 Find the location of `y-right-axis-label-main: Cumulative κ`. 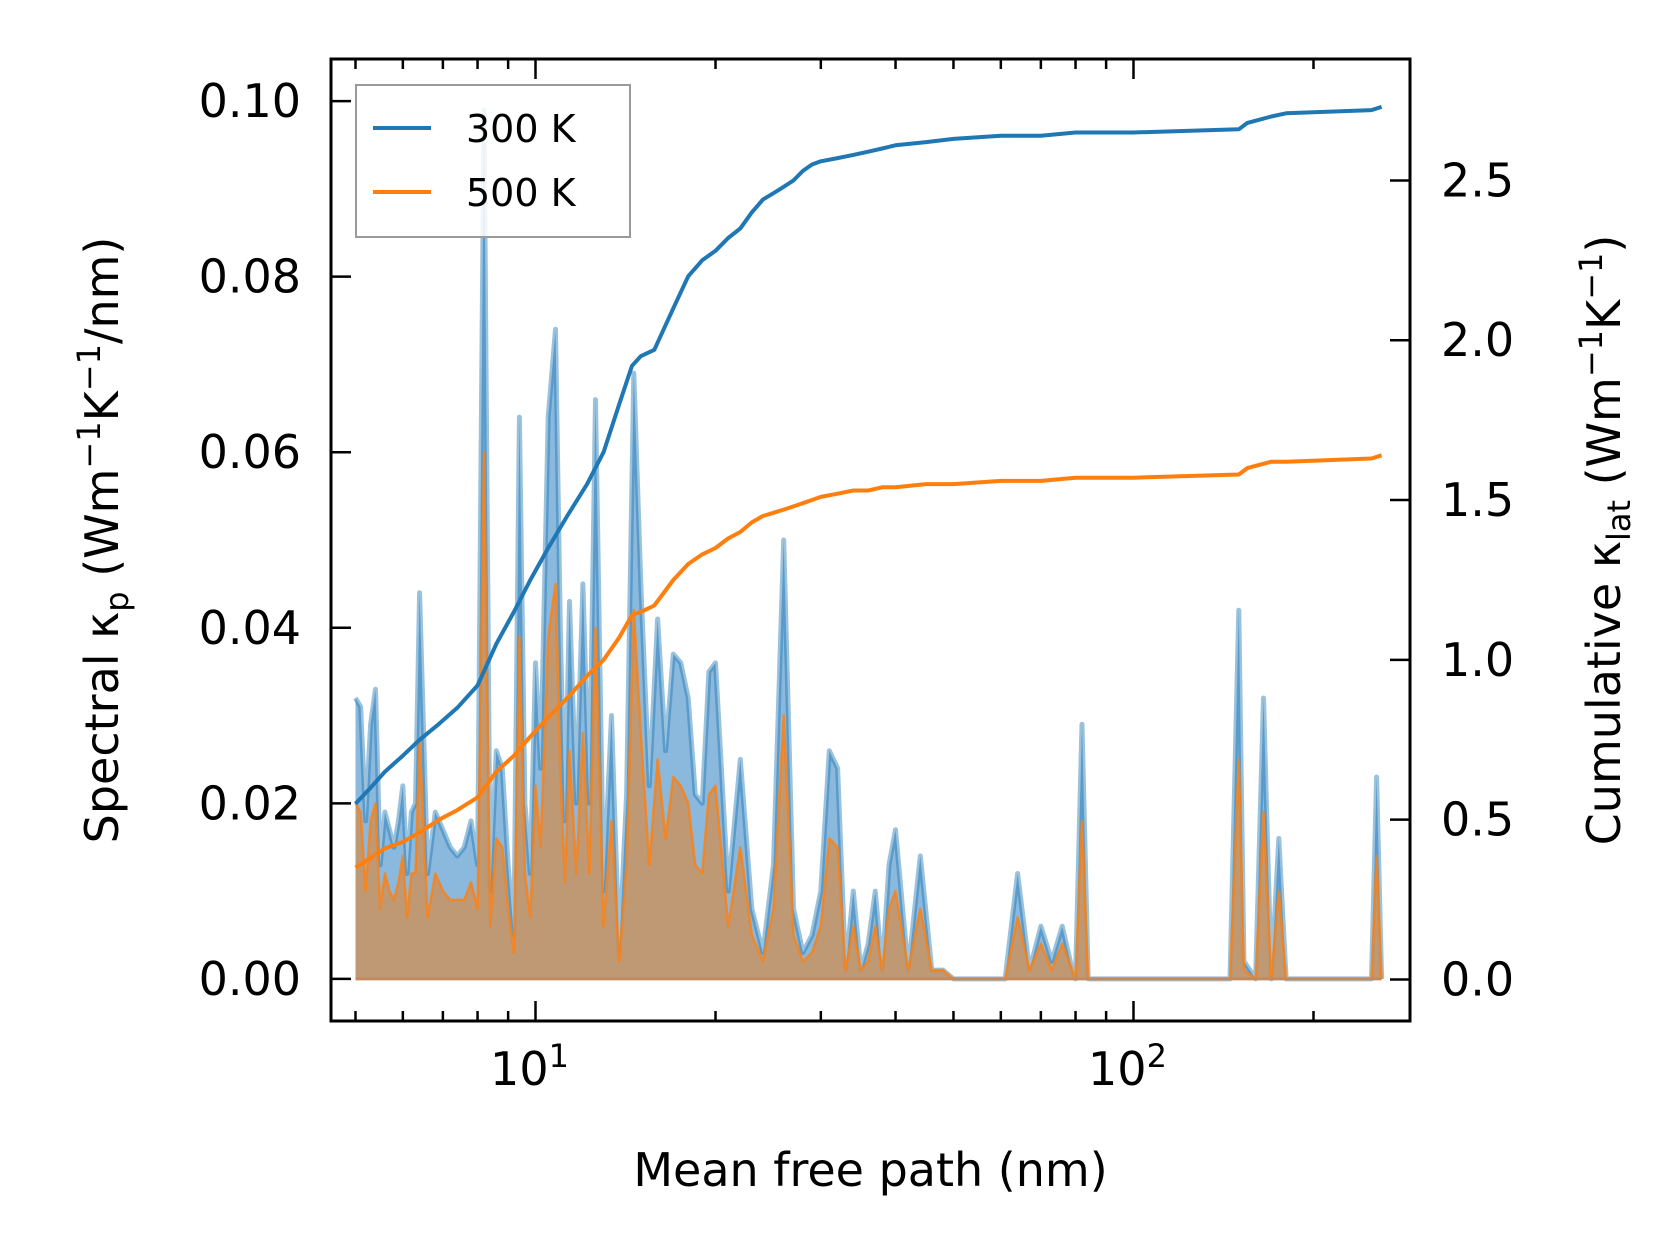

y-right-axis-label-main: Cumulative κ is located at coordinates (1604, 693).